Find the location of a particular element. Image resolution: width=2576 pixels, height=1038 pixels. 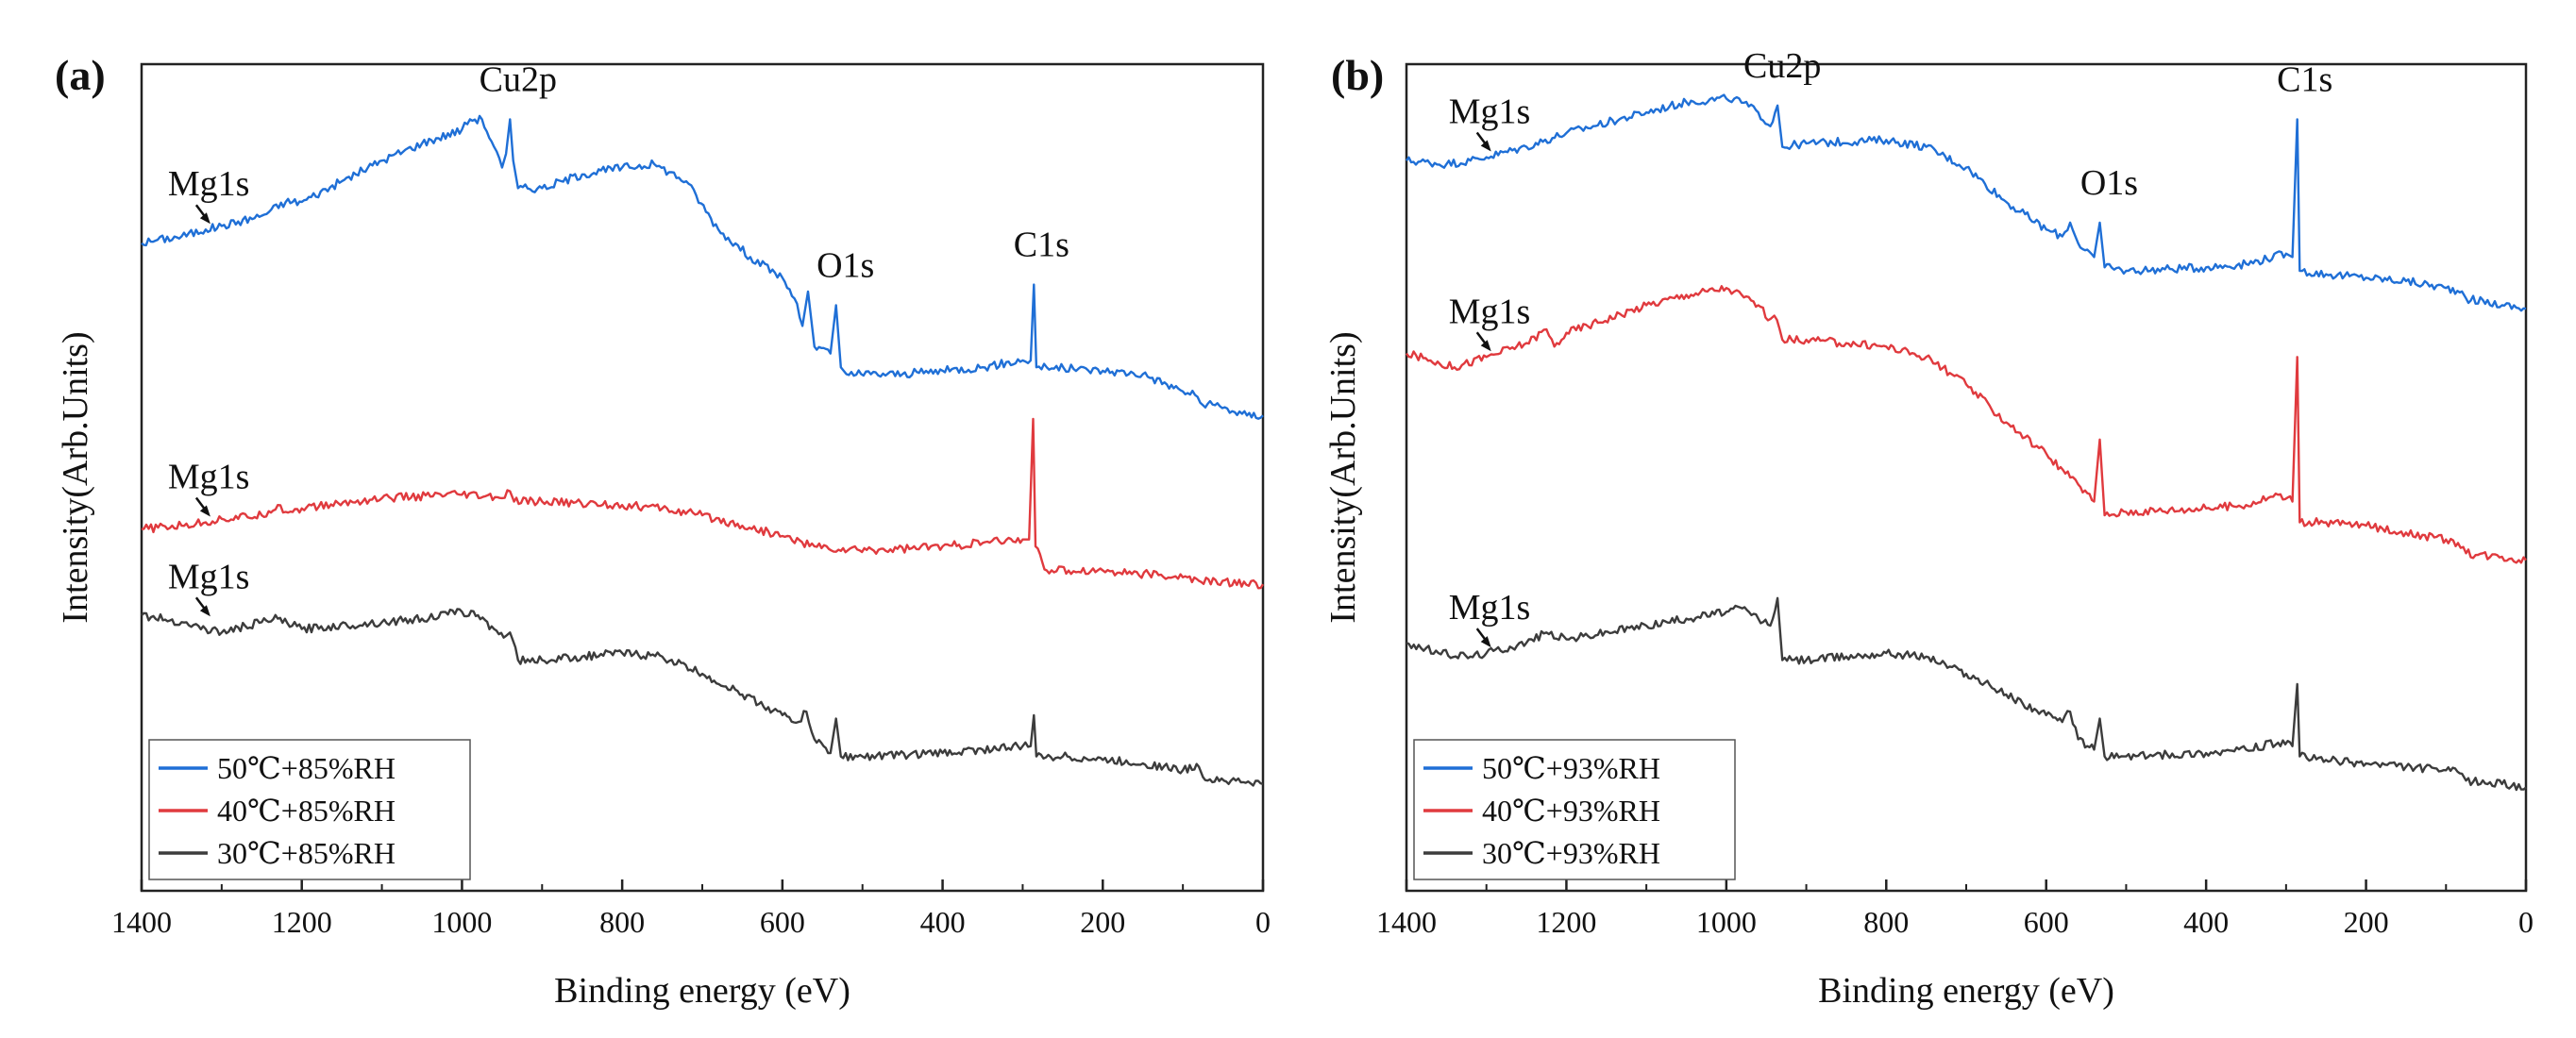

legend-label: 50℃+85%RH is located at coordinates (306, 768).